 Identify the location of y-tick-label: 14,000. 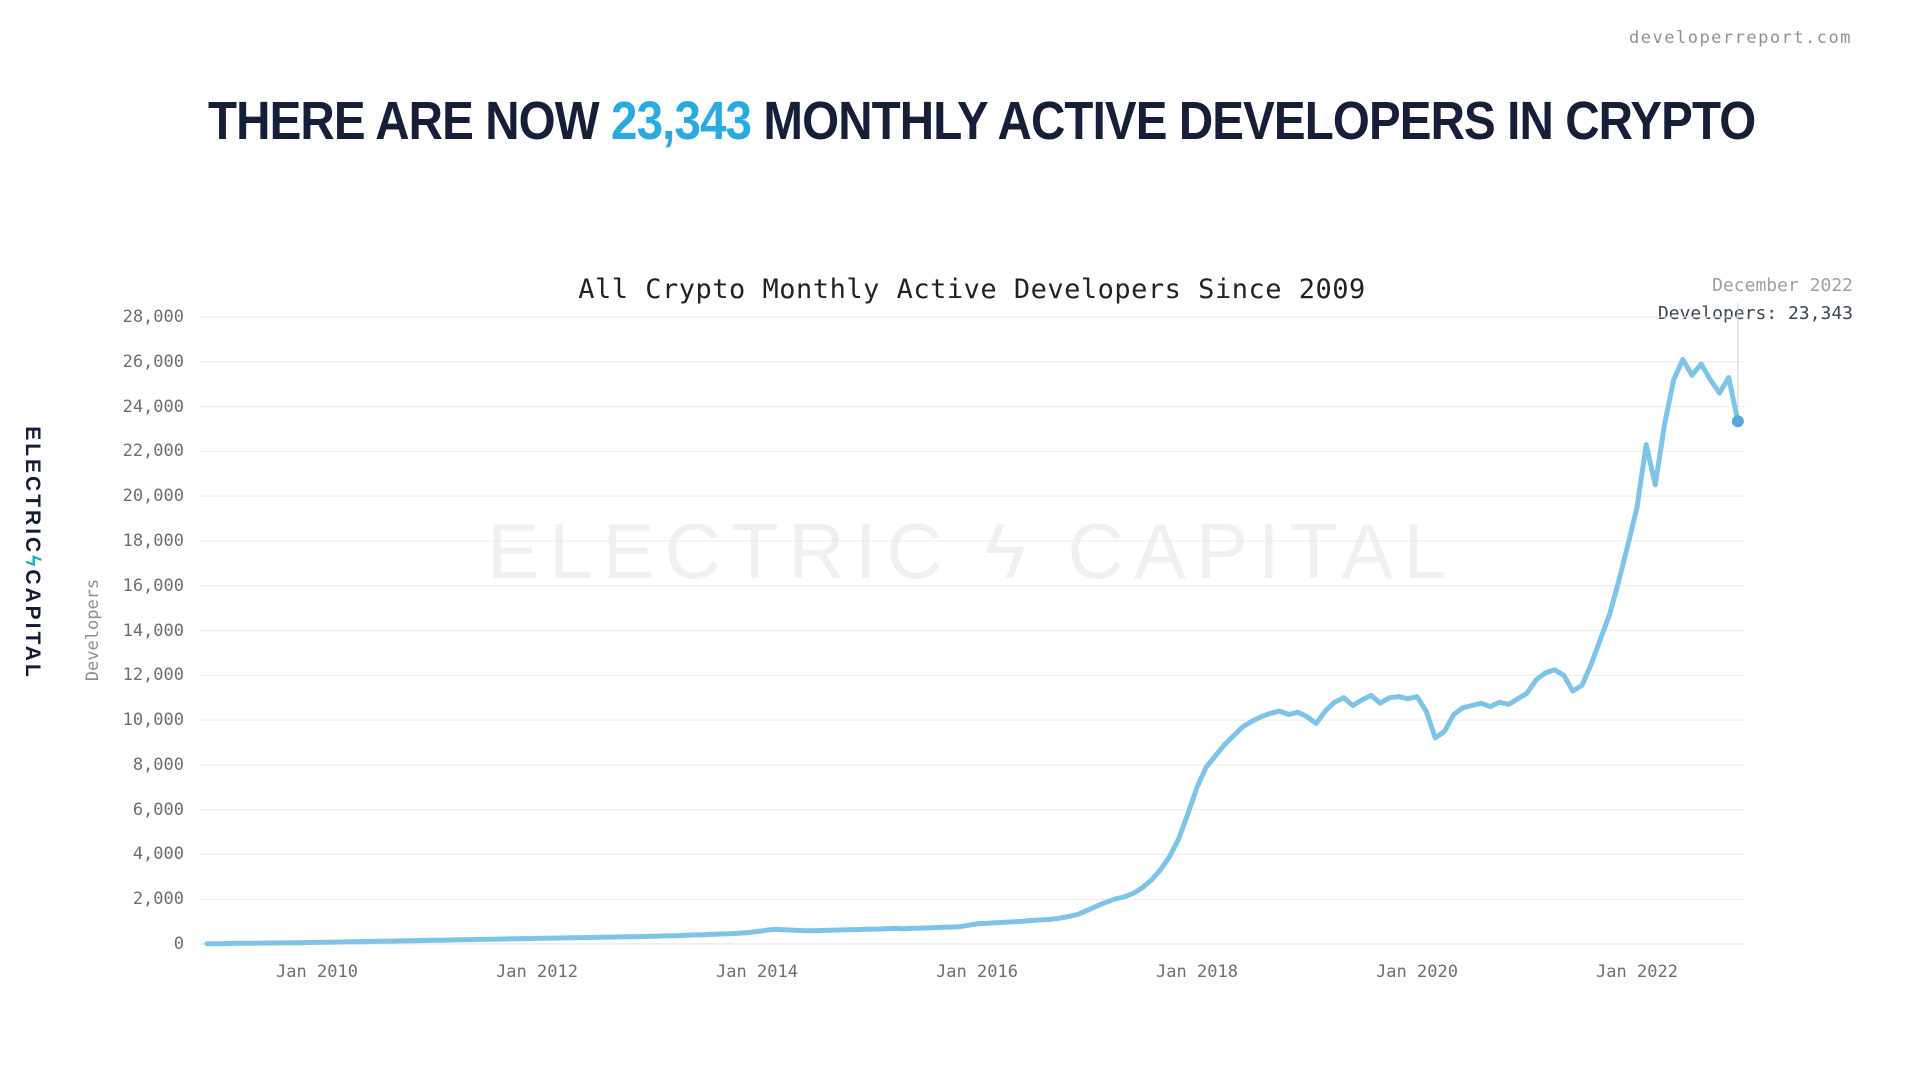
(153, 630).